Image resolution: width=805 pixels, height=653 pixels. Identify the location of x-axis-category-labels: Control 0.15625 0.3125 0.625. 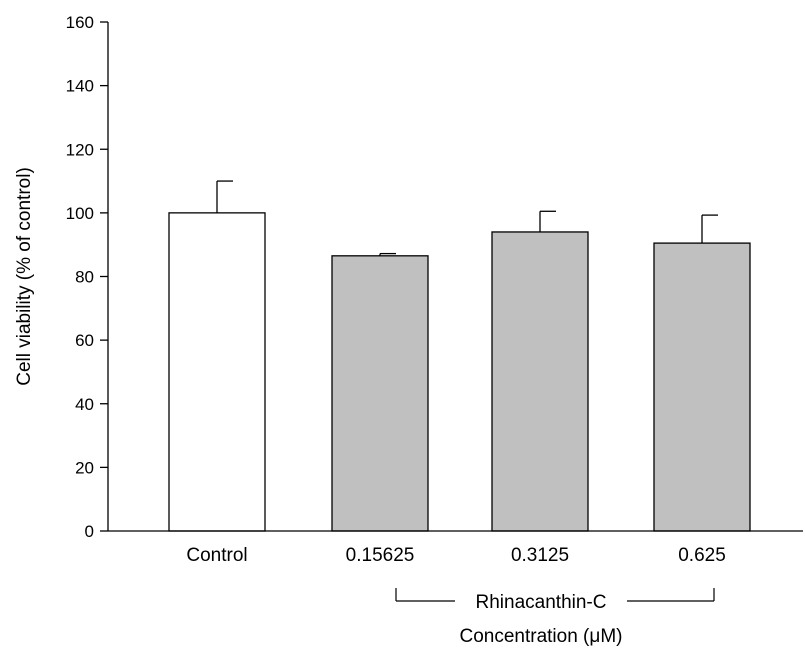
(455, 555).